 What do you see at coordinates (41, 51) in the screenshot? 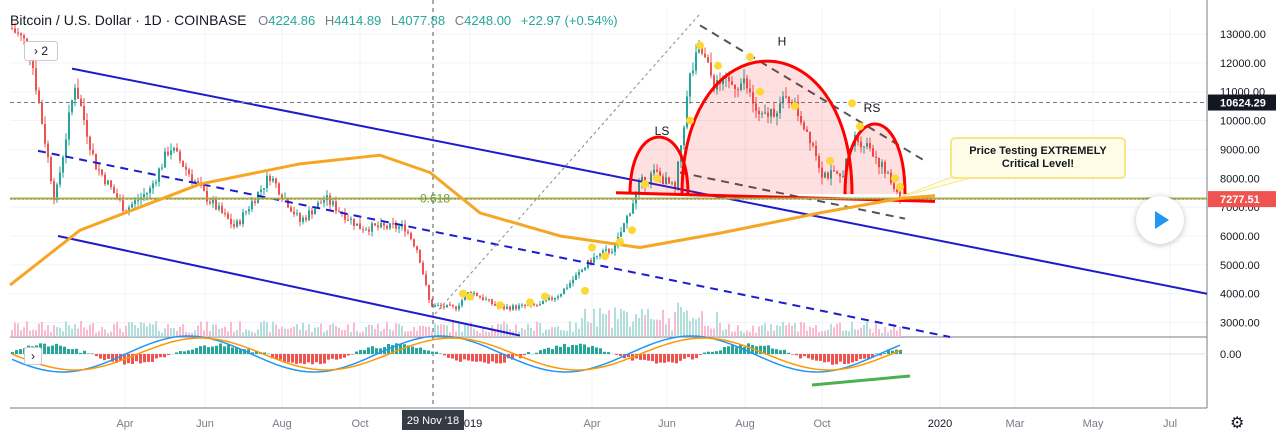
I see `indicators-toggle-button: › 2` at bounding box center [41, 51].